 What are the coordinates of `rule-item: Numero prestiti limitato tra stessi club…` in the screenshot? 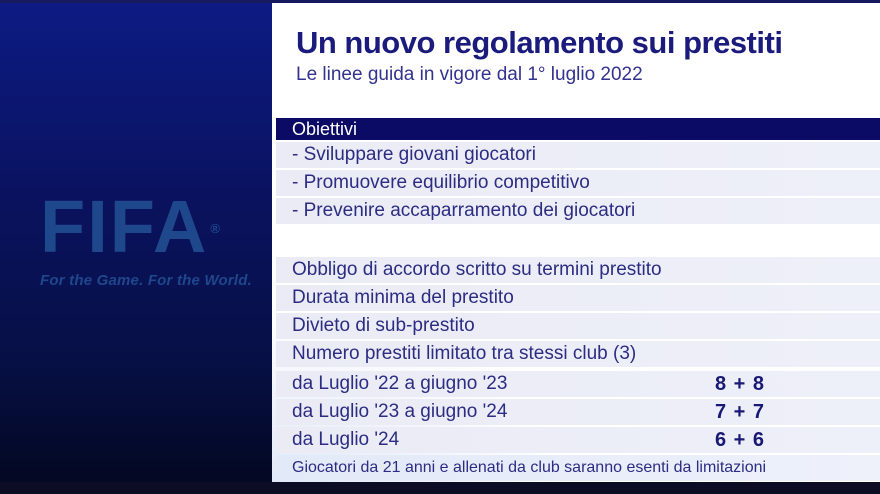 It's located at (578, 354).